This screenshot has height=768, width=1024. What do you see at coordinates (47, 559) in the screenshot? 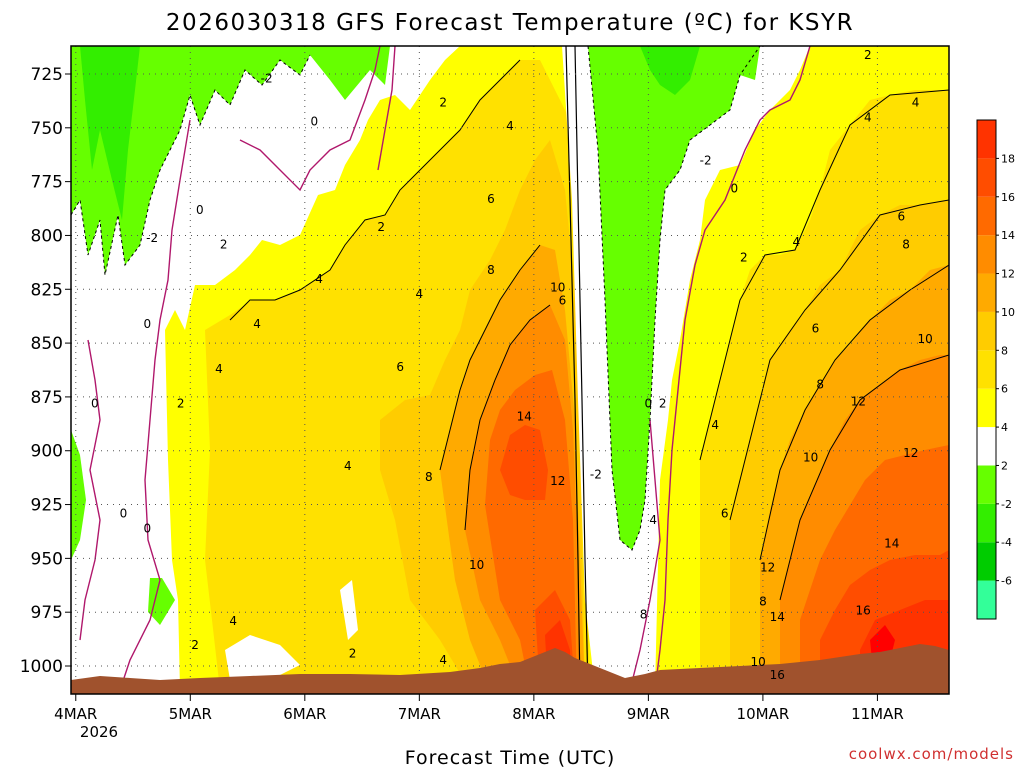
I see `y-tick-label: 950` at bounding box center [47, 559].